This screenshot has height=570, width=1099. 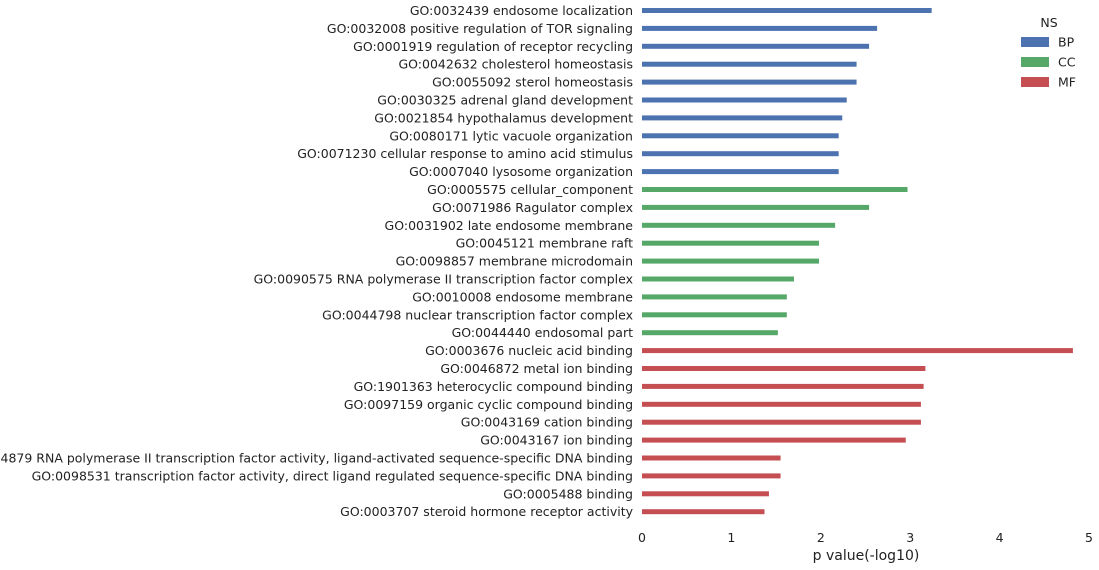 What do you see at coordinates (516, 64) in the screenshot?
I see `category-label: GO:0042632 cholesterol homeostasis` at bounding box center [516, 64].